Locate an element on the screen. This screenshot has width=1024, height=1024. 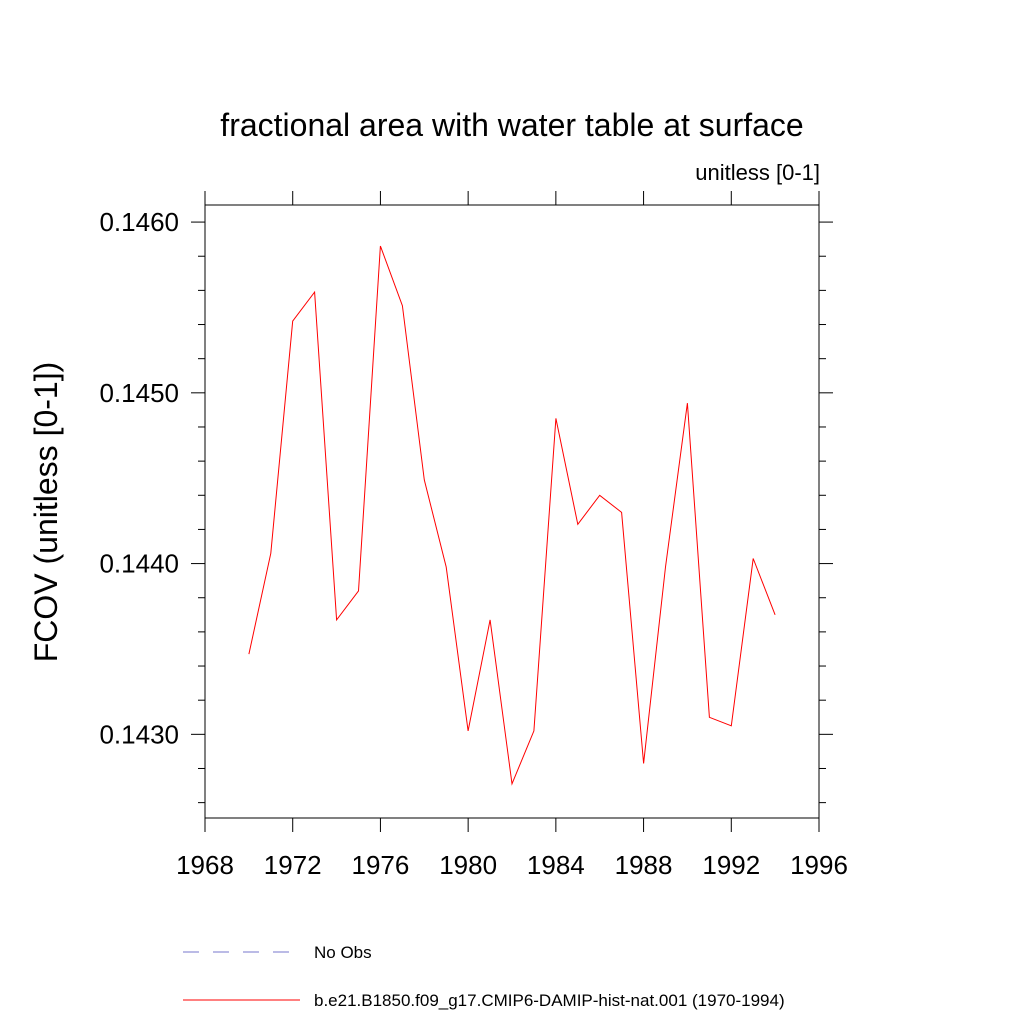
x-tick-label: 1976 is located at coordinates (381, 865).